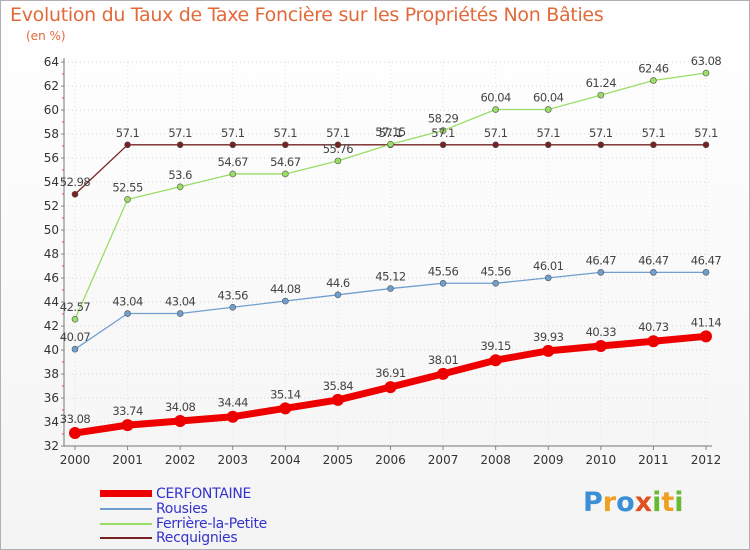 Image resolution: width=750 pixels, height=550 pixels. I want to click on data-label-ferrie-re-la-petite: 54.67, so click(233, 162).